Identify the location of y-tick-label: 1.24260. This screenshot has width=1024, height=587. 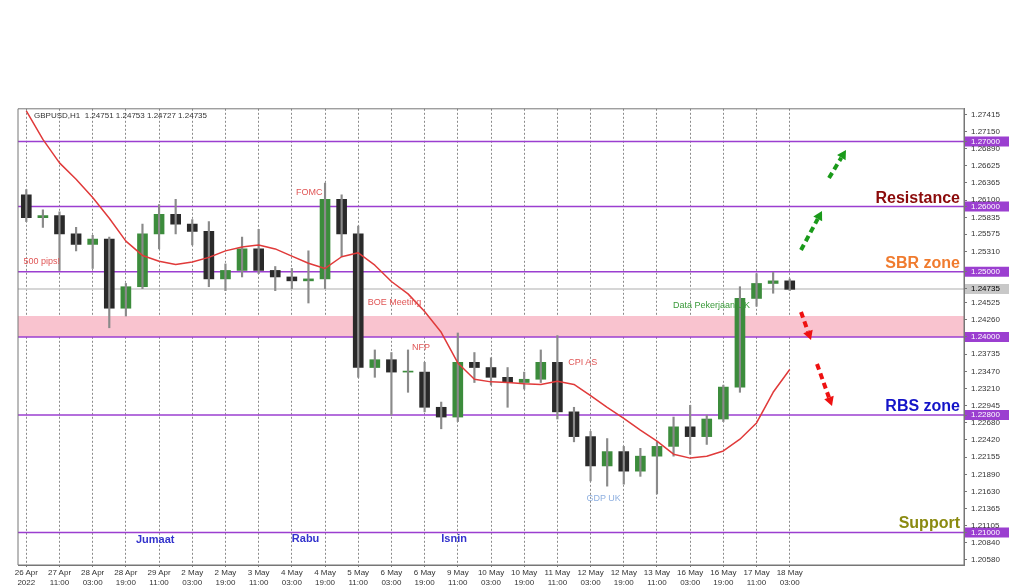
(986, 320).